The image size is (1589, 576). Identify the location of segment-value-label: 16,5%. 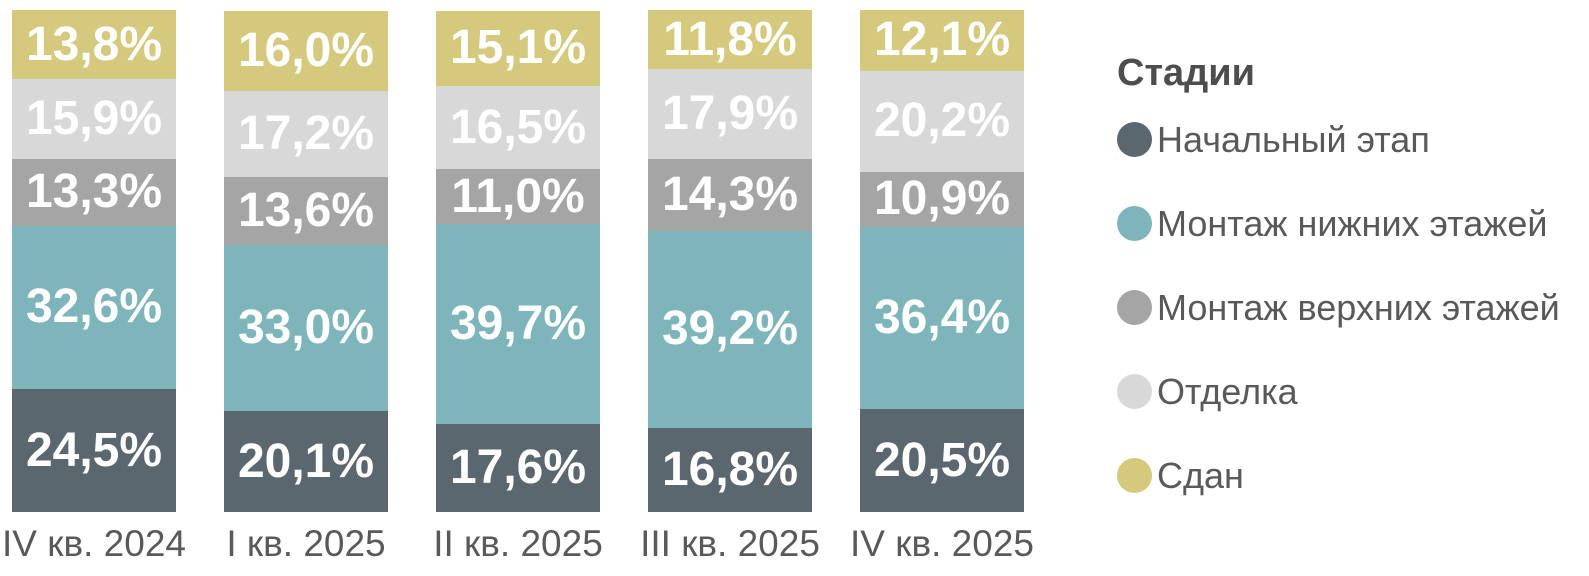
(518, 127).